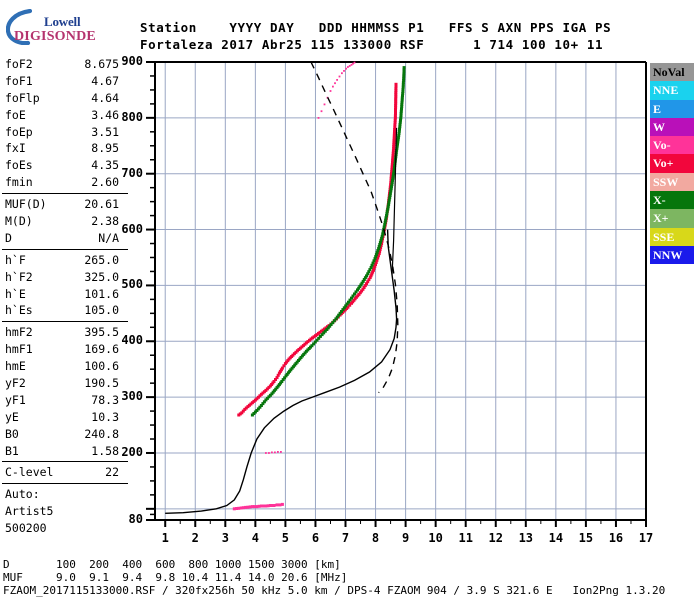  Describe the element at coordinates (19, 276) in the screenshot. I see `param-name: h`F2` at that location.